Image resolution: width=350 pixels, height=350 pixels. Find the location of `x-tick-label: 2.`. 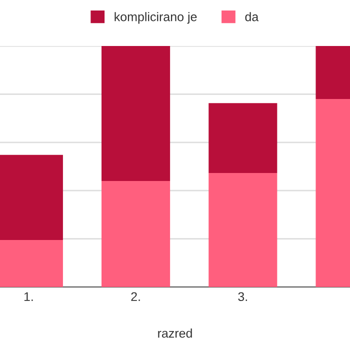

x-tick-label: 2. is located at coordinates (135, 296).